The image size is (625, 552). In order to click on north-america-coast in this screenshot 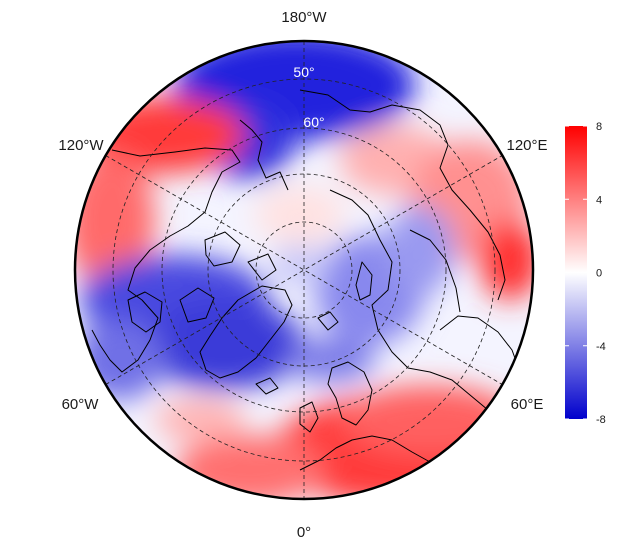, I will do `click(166, 260)`.